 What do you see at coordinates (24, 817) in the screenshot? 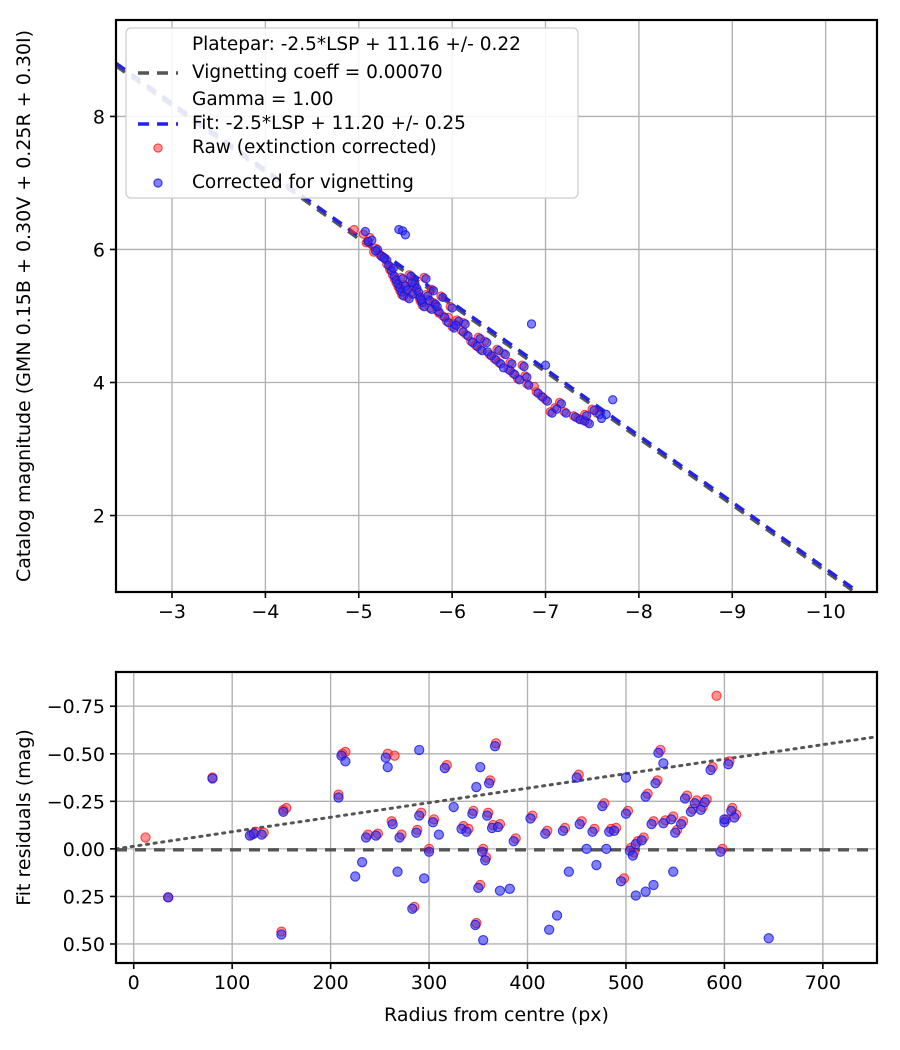
I see `y-axis-label: Fit residuals (mag)` at bounding box center [24, 817].